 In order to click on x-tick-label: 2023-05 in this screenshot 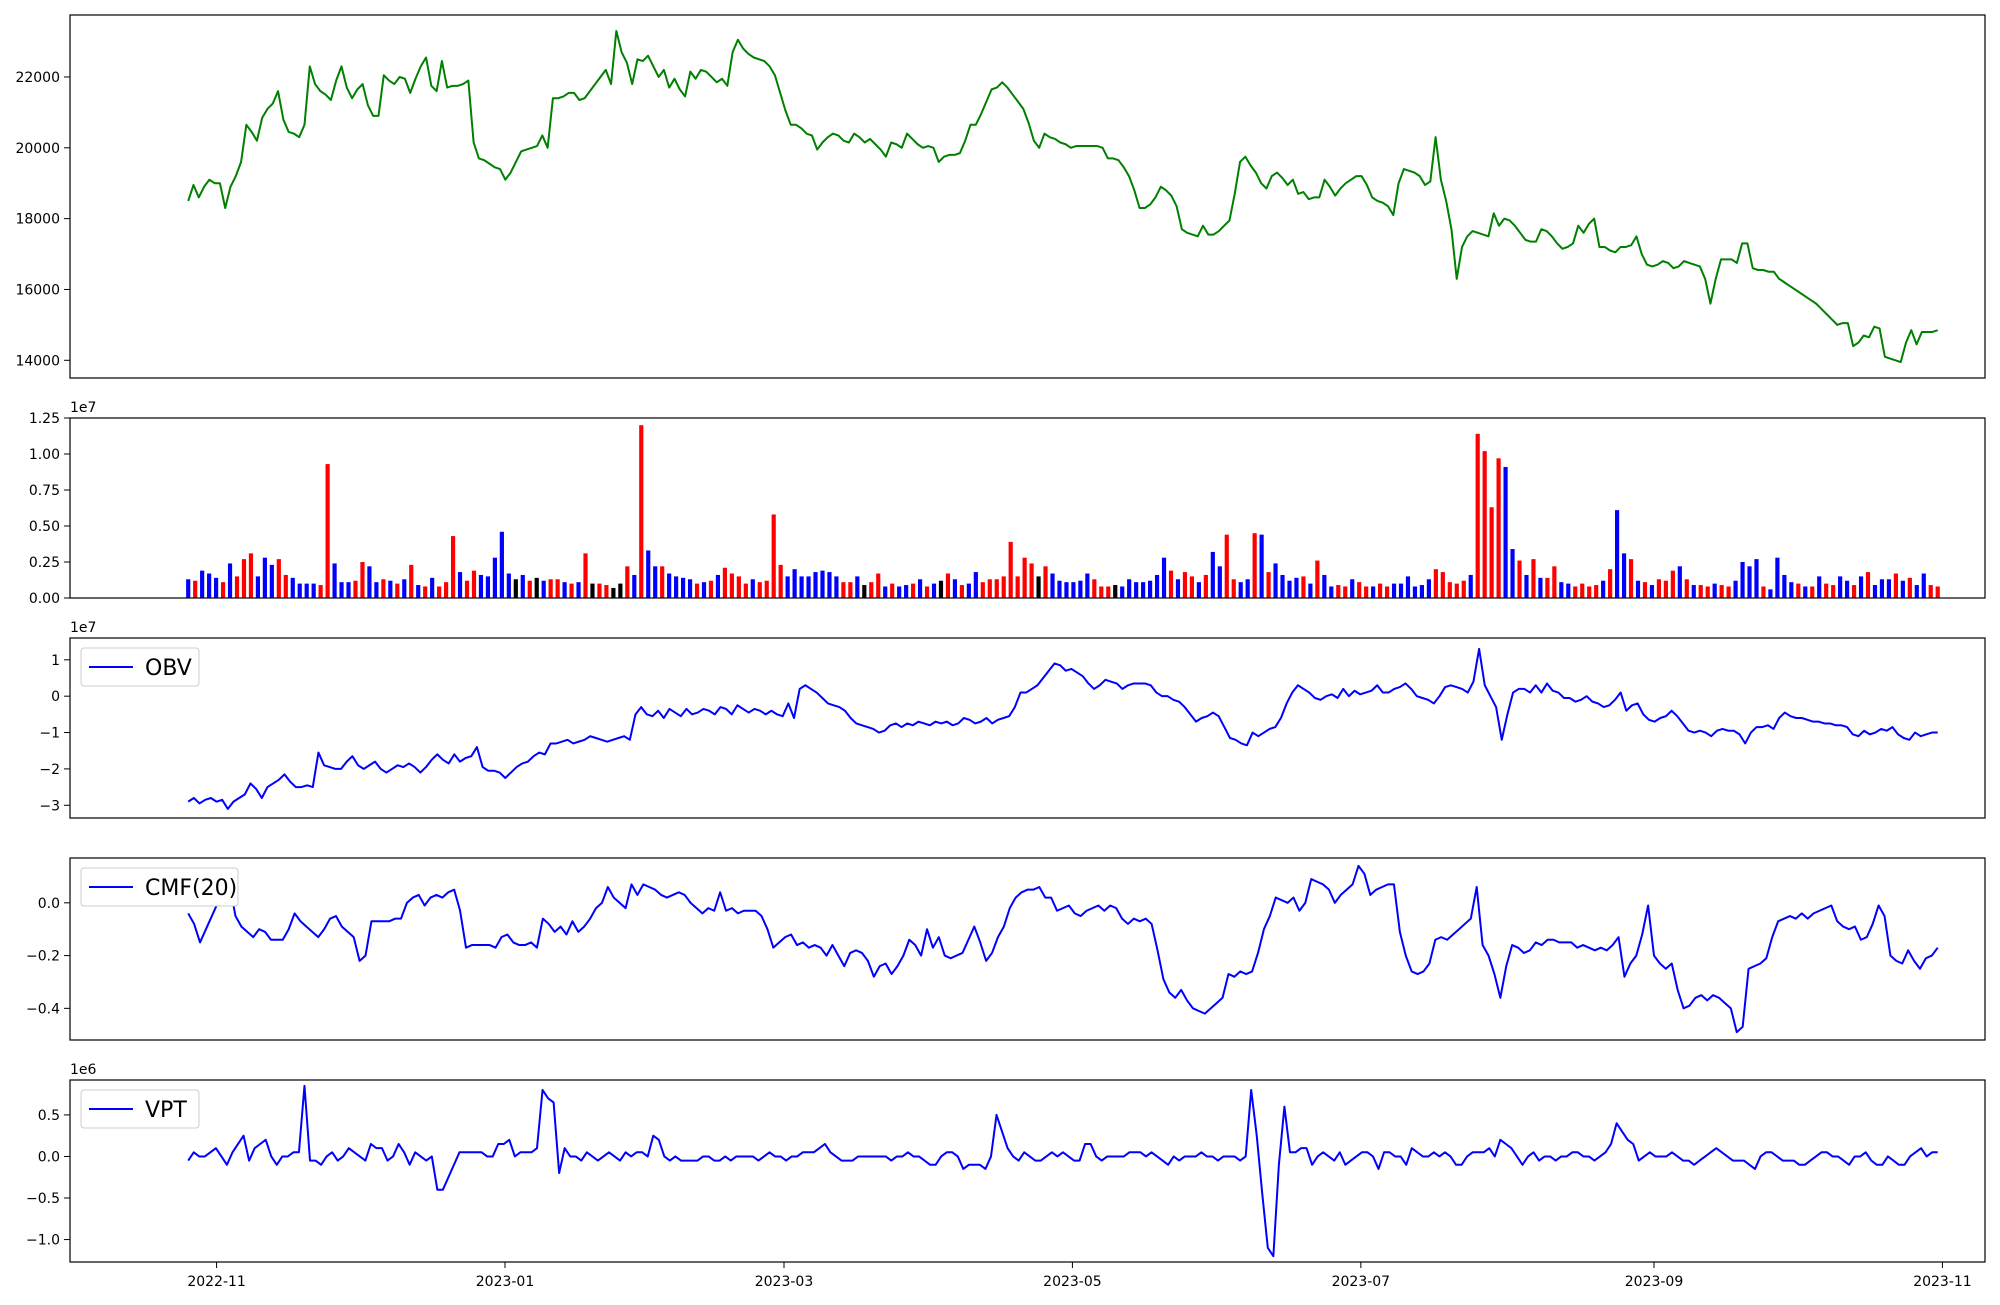, I will do `click(1072, 1282)`.